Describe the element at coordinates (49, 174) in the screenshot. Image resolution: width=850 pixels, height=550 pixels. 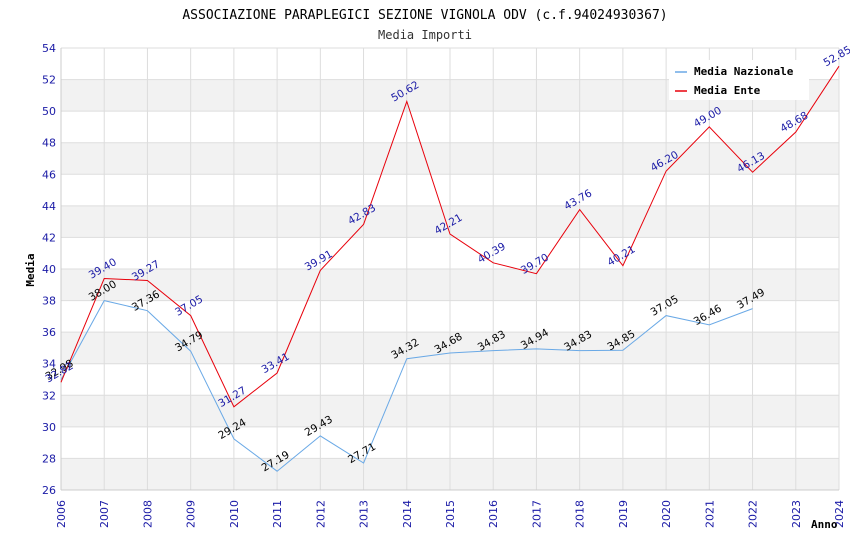
I see `y-tick-label: 46` at that location.